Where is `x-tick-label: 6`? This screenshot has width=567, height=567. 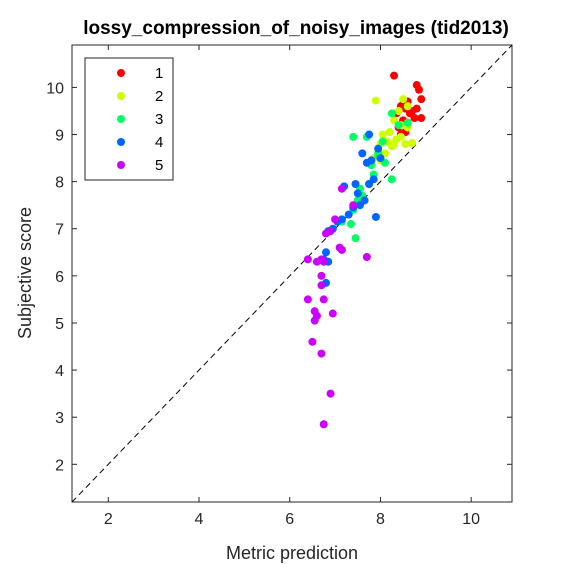 x-tick-label: 6 is located at coordinates (289, 519).